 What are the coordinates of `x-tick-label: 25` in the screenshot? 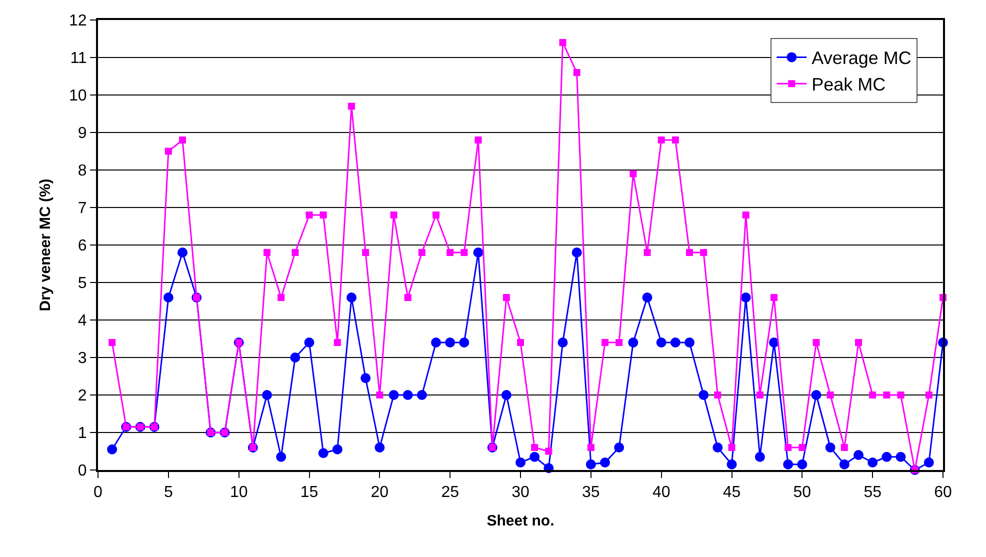 It's located at (450, 493).